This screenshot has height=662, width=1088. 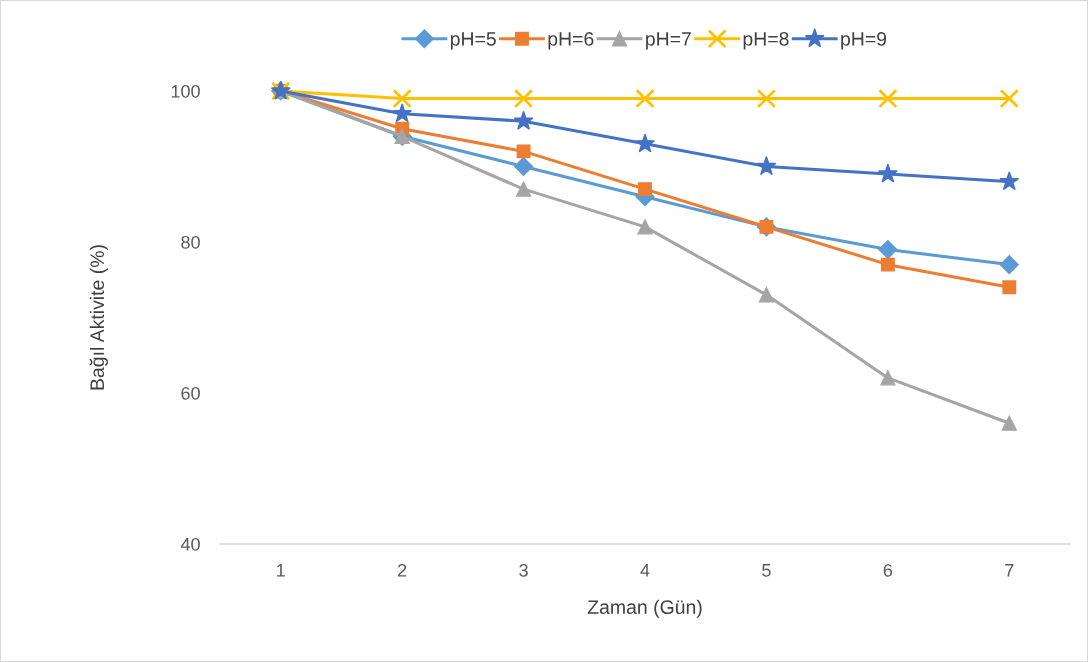 I want to click on x-axis-title: Zaman (Gün), so click(x=644, y=608).